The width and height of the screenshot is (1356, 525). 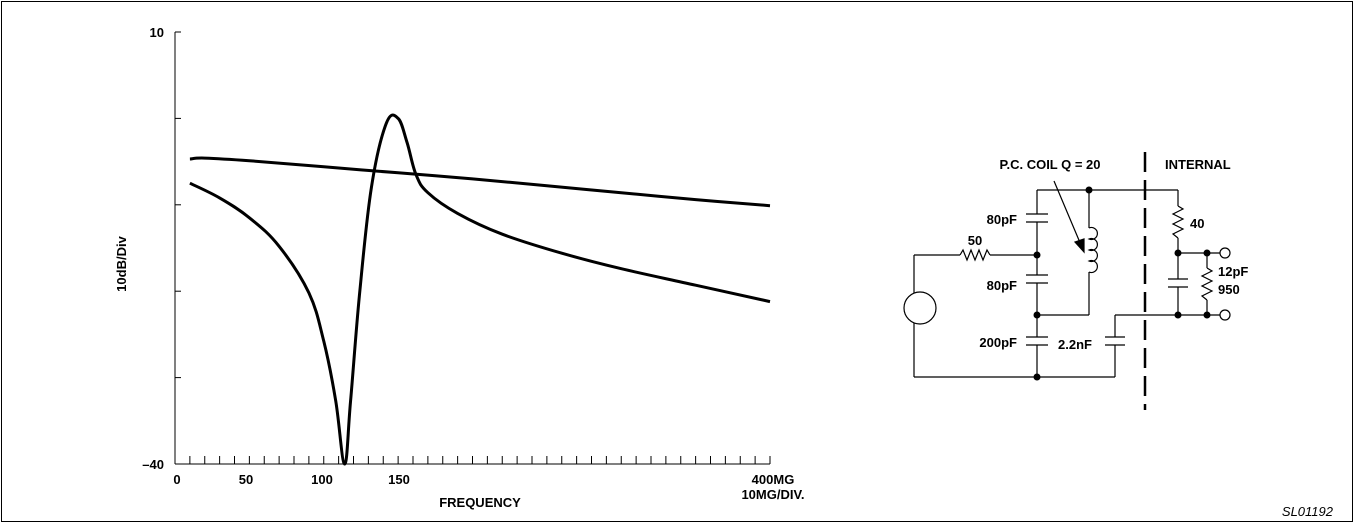 I want to click on res-top-label: 40, so click(x=1197, y=223).